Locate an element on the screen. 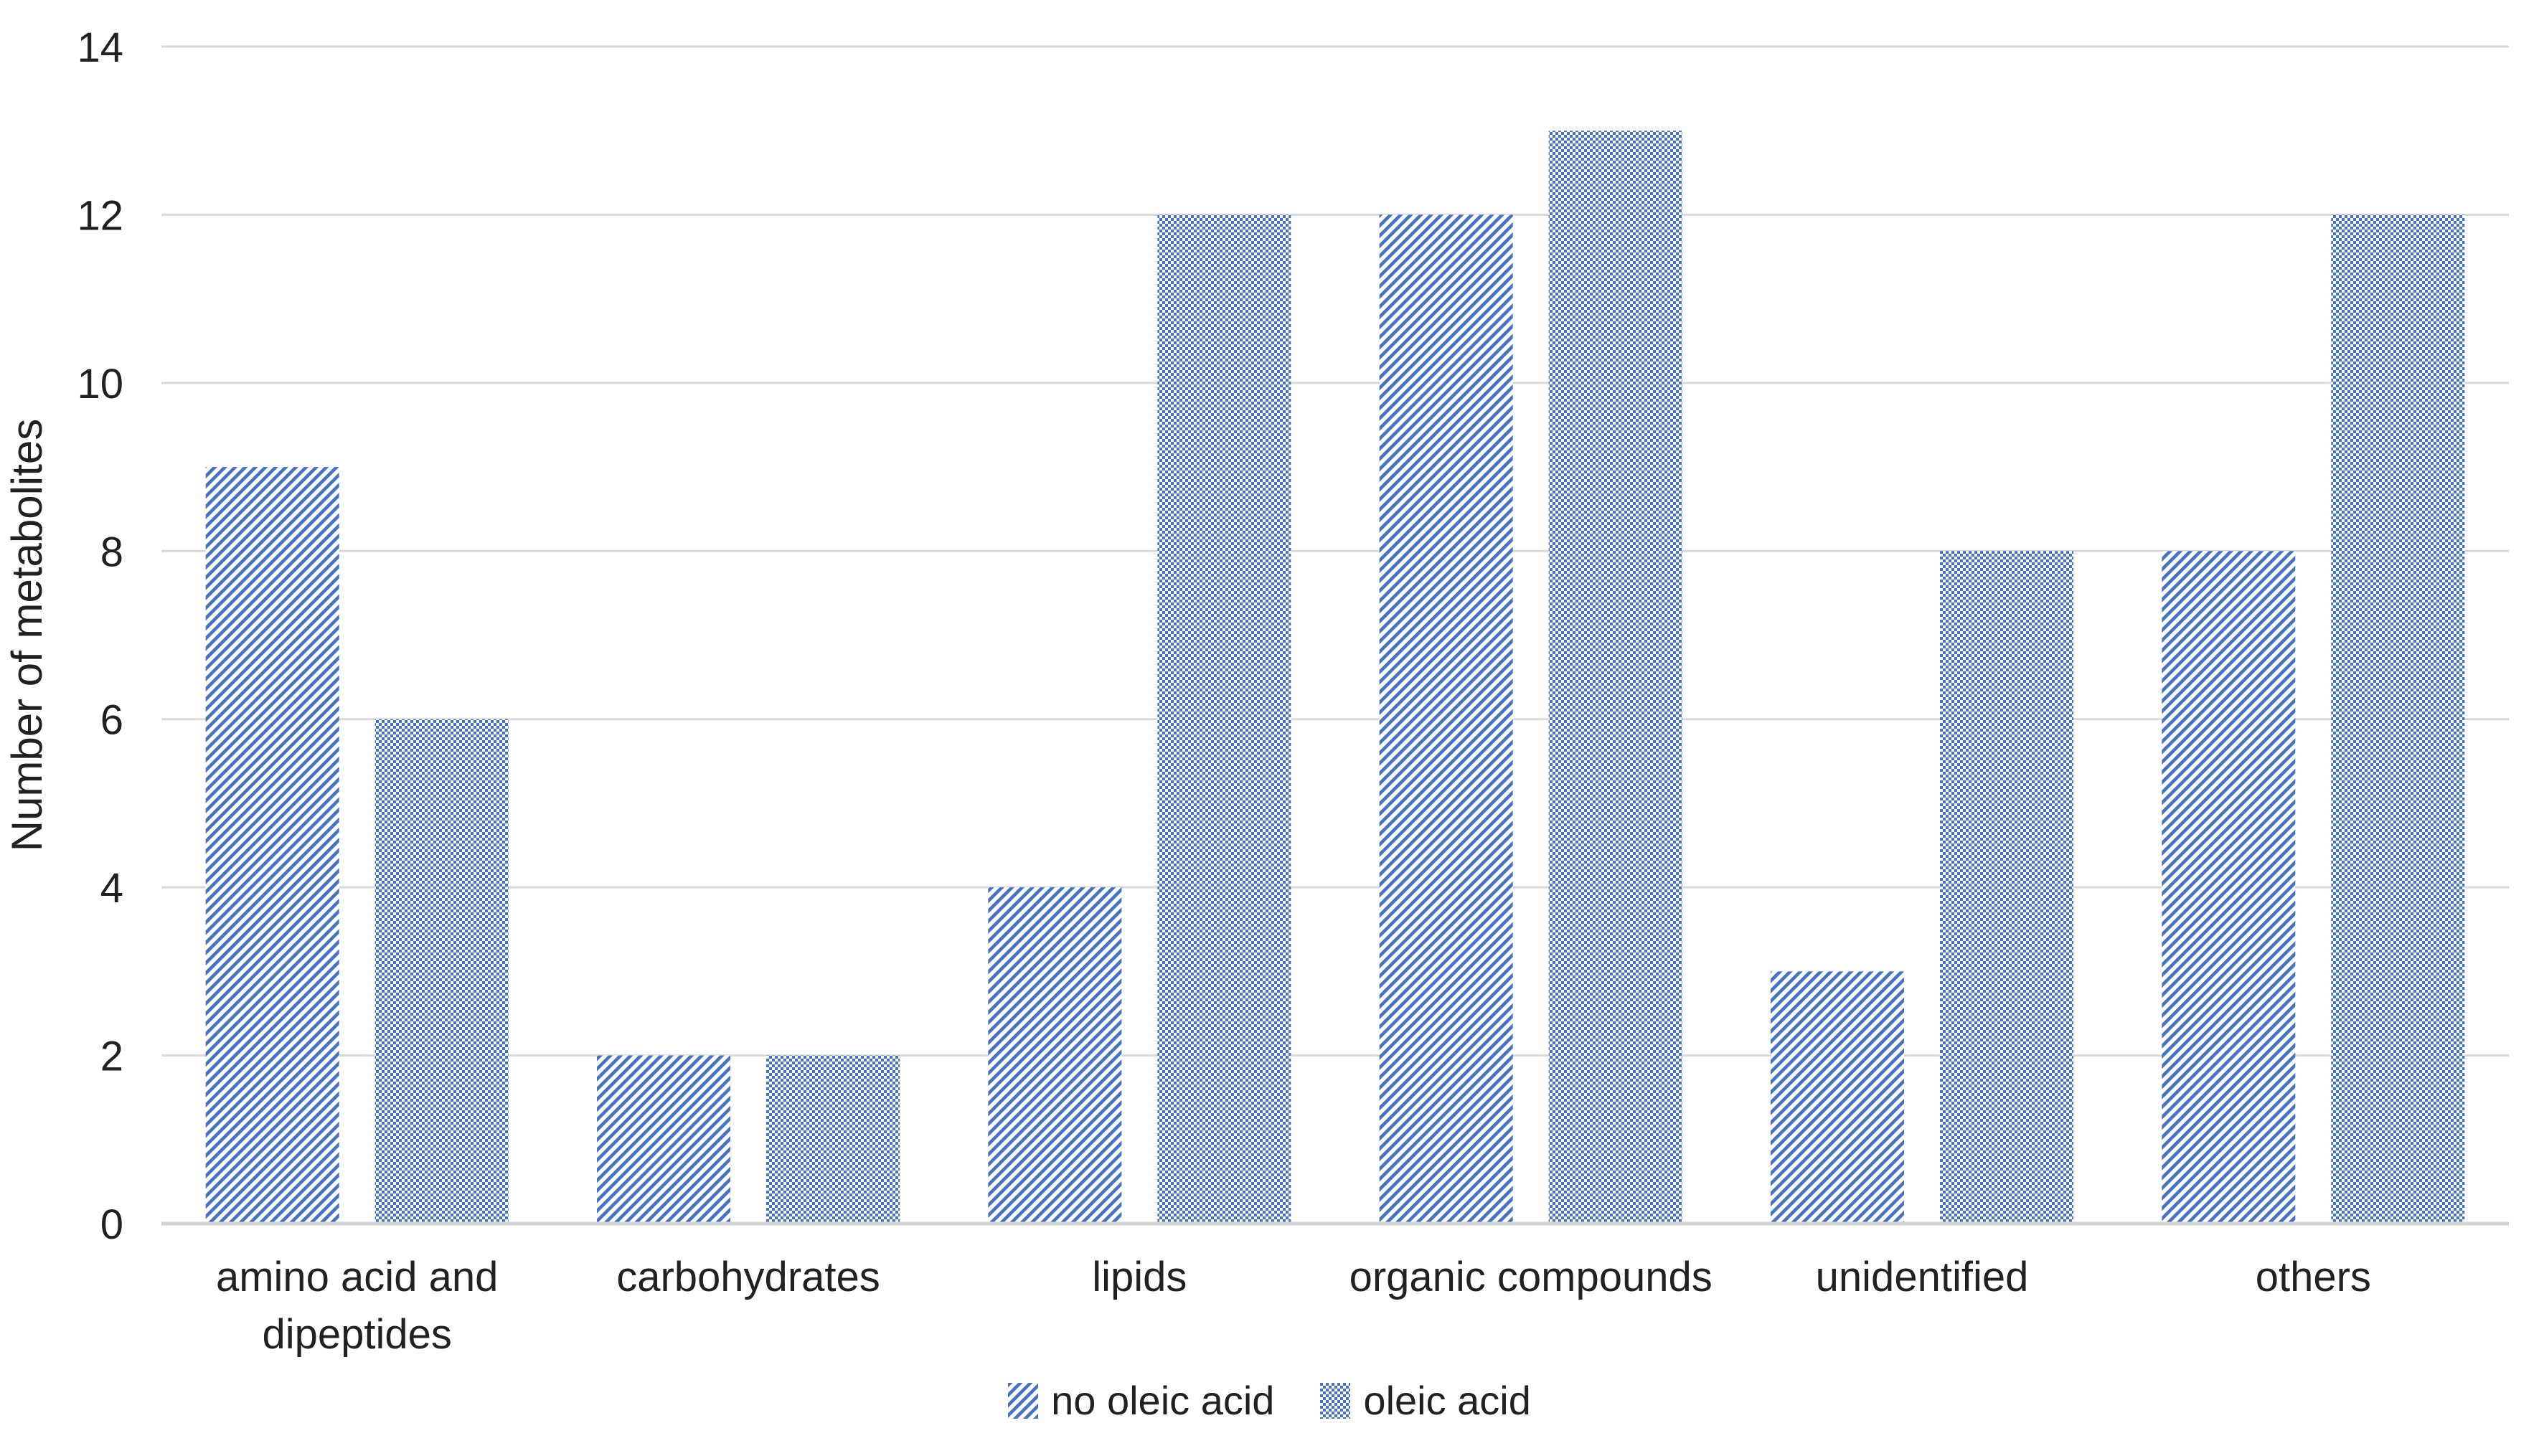 The height and width of the screenshot is (1456, 2539). bar-no-oleic-acid-organic-compounds is located at coordinates (1446, 719).